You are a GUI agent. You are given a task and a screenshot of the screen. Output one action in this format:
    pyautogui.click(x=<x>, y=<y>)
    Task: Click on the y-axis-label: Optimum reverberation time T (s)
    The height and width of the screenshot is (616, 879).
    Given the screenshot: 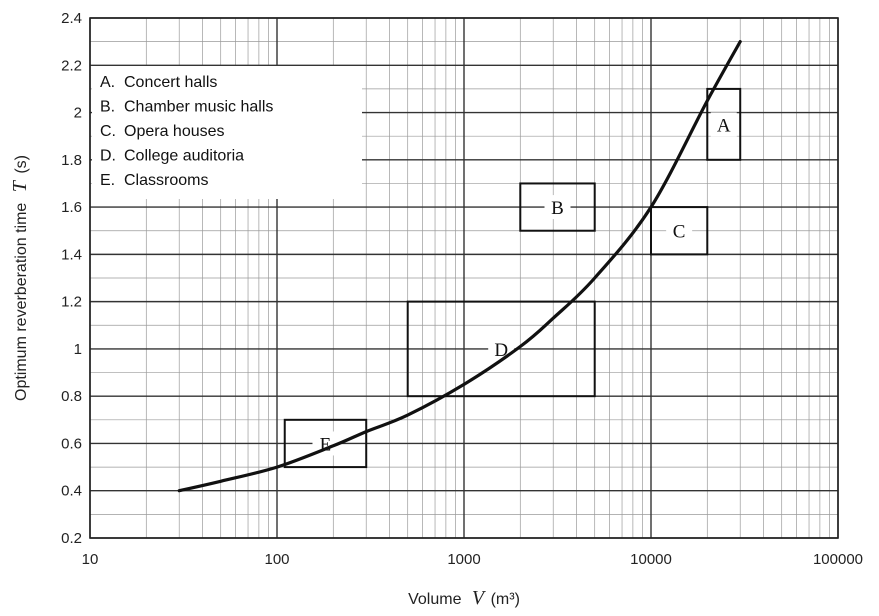 What is the action you would take?
    pyautogui.click(x=20, y=278)
    